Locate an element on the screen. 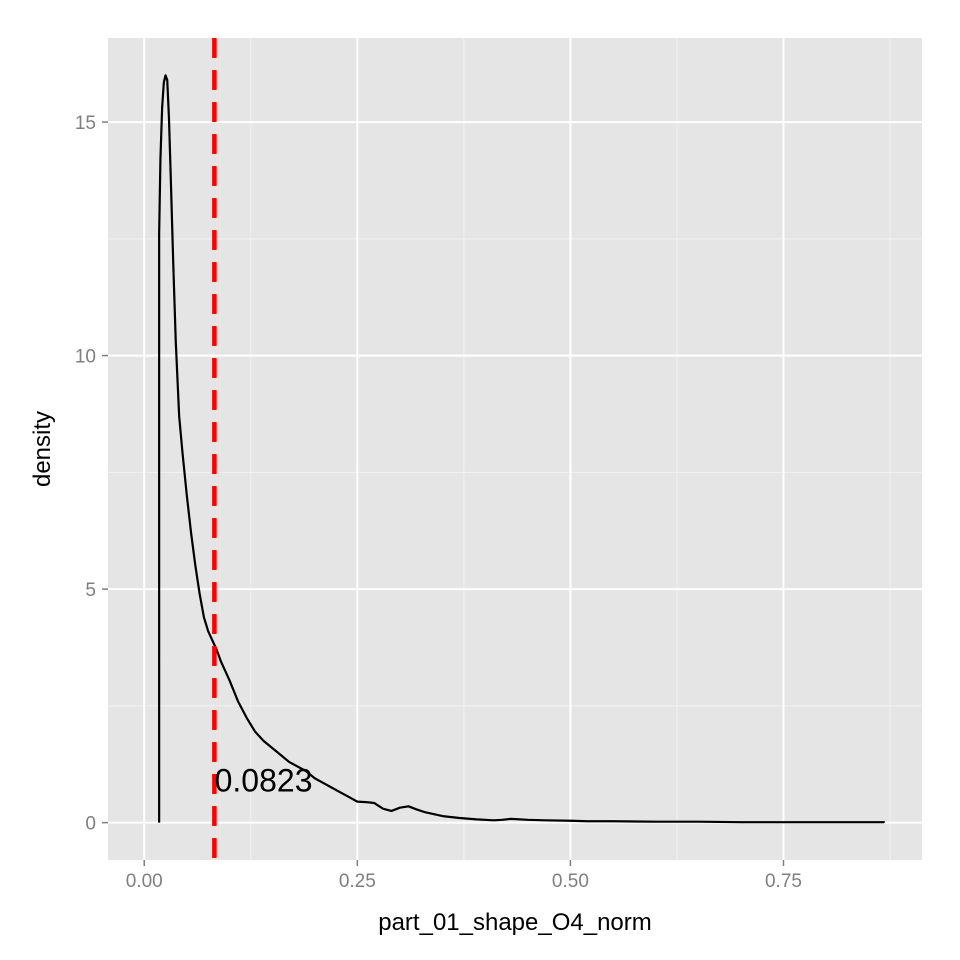  x-tick-label: 0.25 is located at coordinates (357, 881).